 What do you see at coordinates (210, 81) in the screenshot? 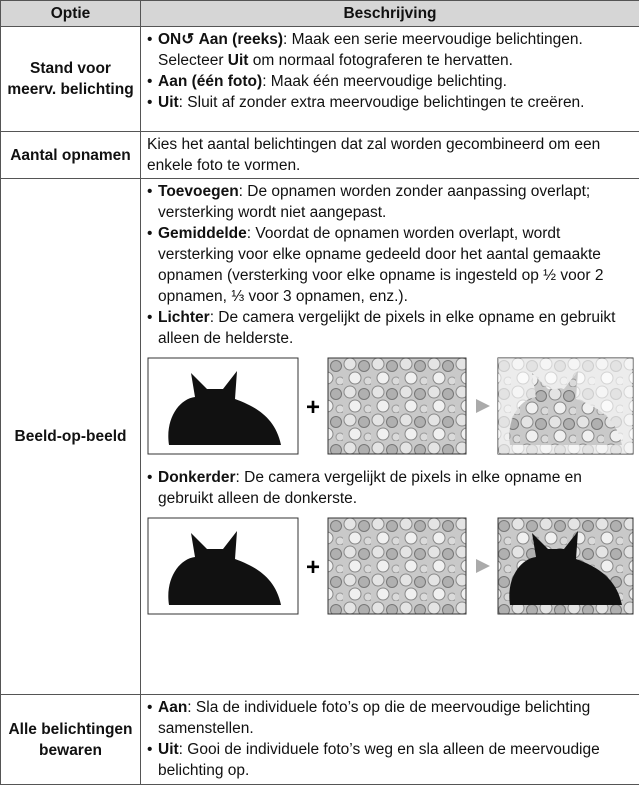
I see `term: Aan (één foto)` at bounding box center [210, 81].